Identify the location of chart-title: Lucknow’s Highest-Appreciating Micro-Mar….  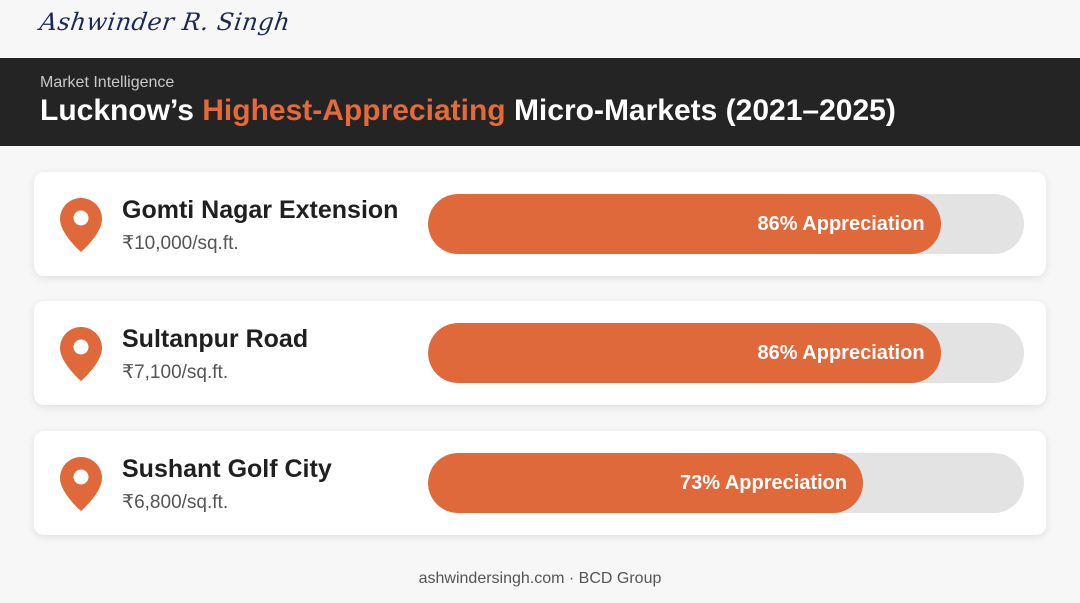
(468, 111).